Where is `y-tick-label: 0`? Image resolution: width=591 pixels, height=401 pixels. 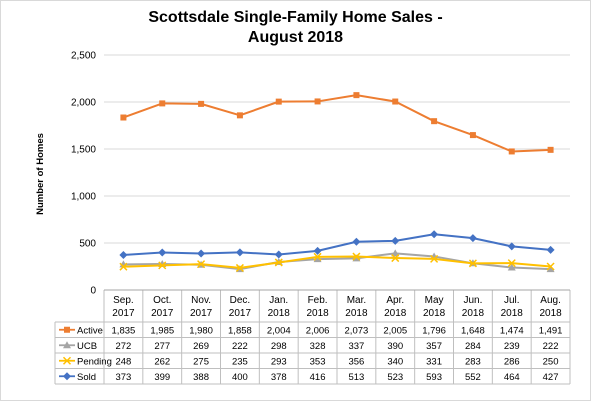 y-tick-label: 0 is located at coordinates (93, 291).